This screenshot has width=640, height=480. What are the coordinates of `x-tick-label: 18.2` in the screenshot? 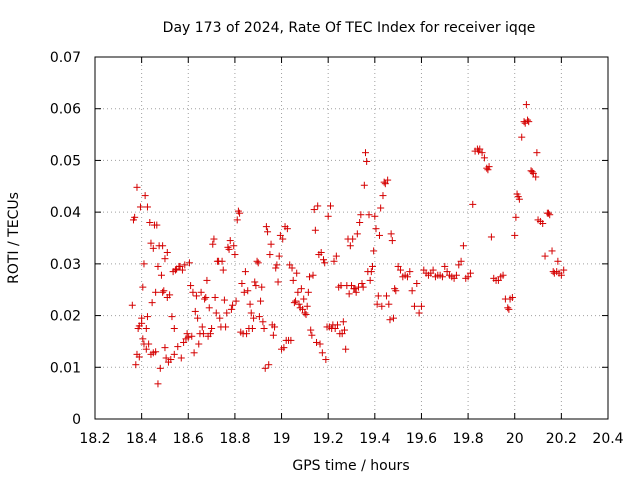 It's located at (94, 439).